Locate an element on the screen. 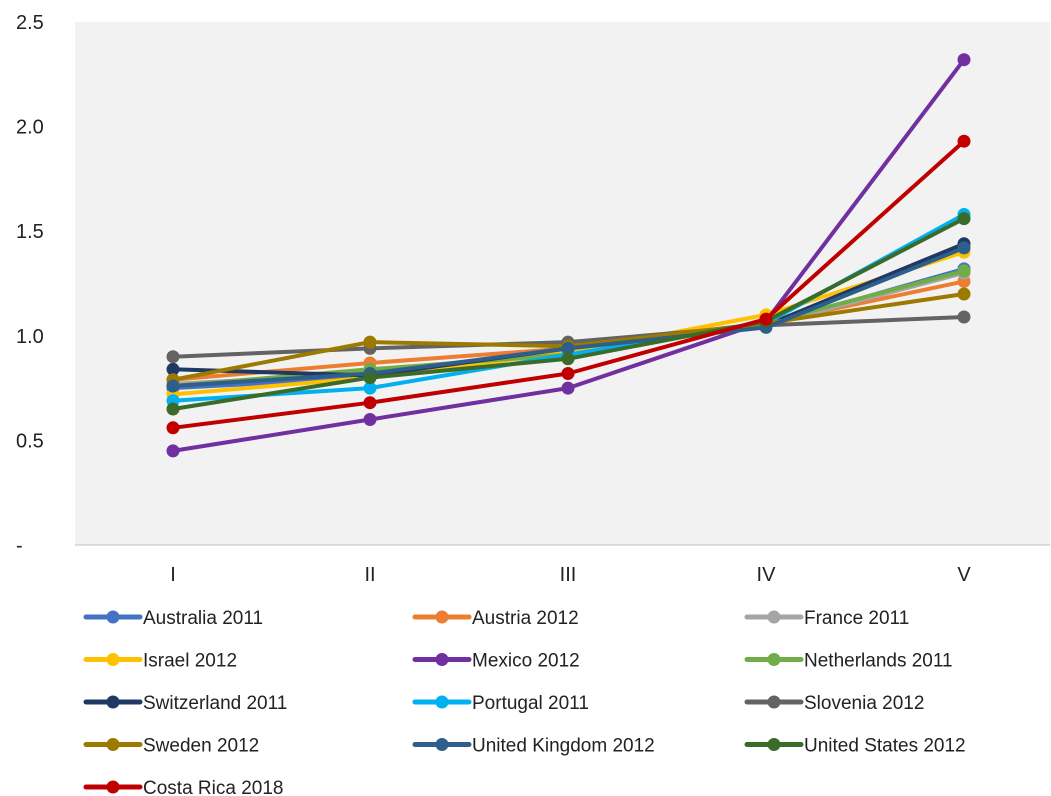  y-tick-label: 2.5 is located at coordinates (30, 23).